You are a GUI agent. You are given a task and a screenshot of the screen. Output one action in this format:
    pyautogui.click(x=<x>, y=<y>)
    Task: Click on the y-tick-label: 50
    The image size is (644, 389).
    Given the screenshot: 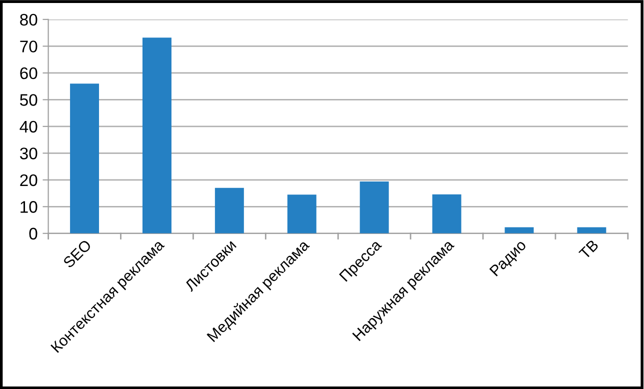 What is the action you would take?
    pyautogui.click(x=29, y=100)
    